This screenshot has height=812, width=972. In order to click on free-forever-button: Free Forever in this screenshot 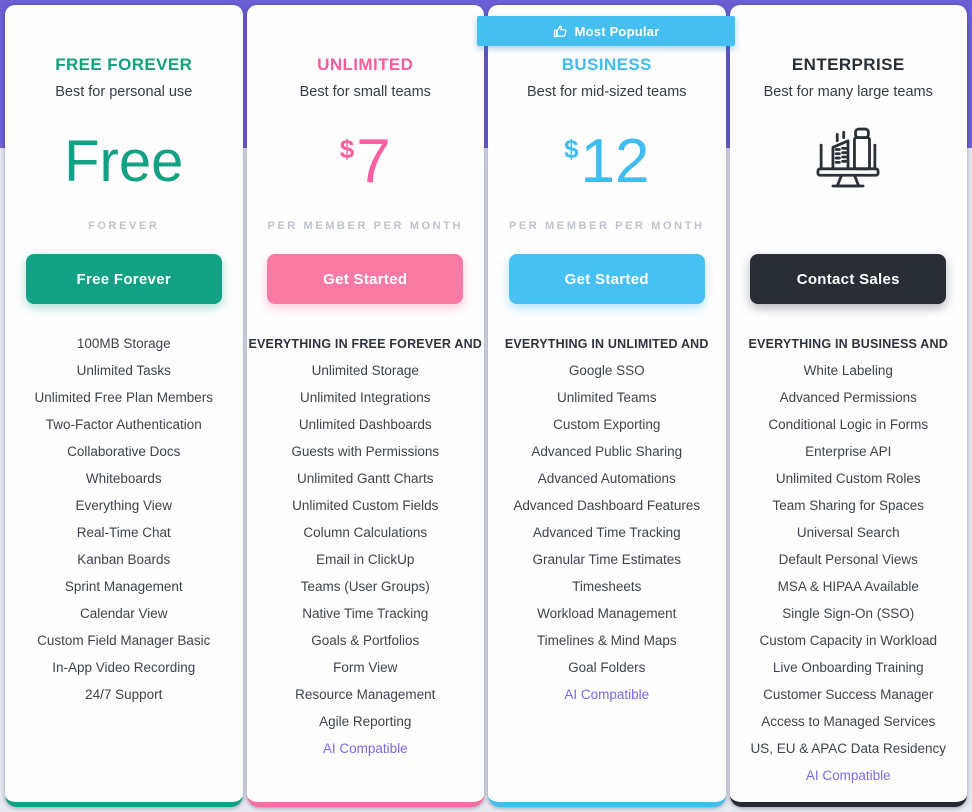, I will do `click(123, 279)`.